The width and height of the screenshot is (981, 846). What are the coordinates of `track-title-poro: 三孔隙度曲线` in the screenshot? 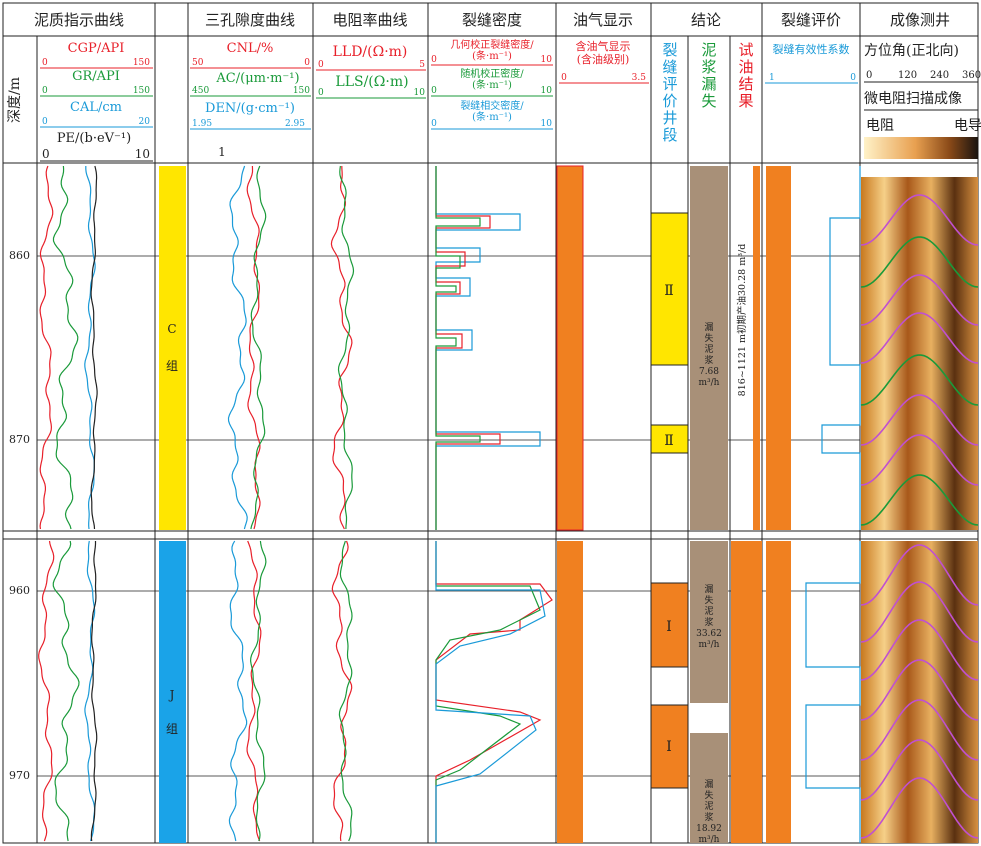 It's located at (250, 20).